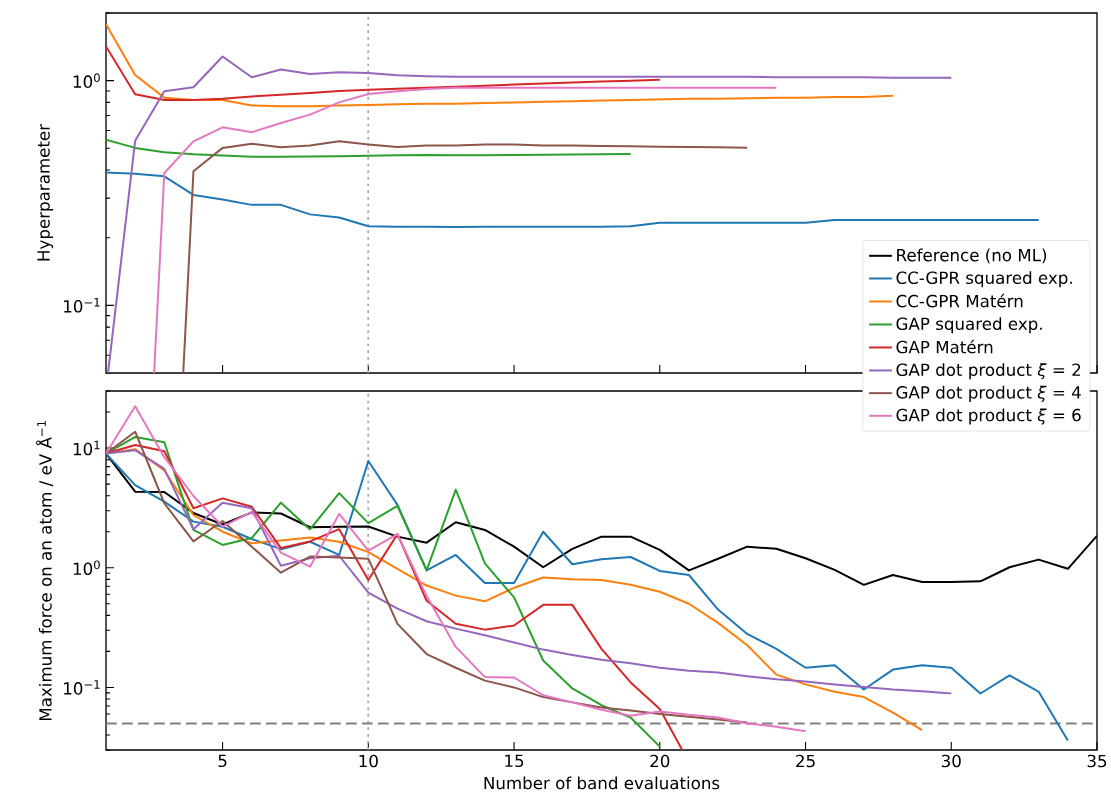 Image resolution: width=1111 pixels, height=807 pixels. What do you see at coordinates (222, 761) in the screenshot?
I see `x-tick-label: 5` at bounding box center [222, 761].